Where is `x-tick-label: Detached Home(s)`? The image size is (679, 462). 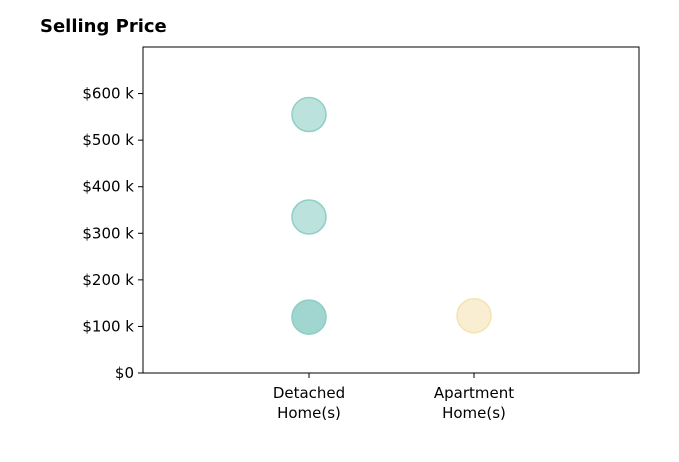
x-tick-label: Detached Home(s) is located at coordinates (309, 403).